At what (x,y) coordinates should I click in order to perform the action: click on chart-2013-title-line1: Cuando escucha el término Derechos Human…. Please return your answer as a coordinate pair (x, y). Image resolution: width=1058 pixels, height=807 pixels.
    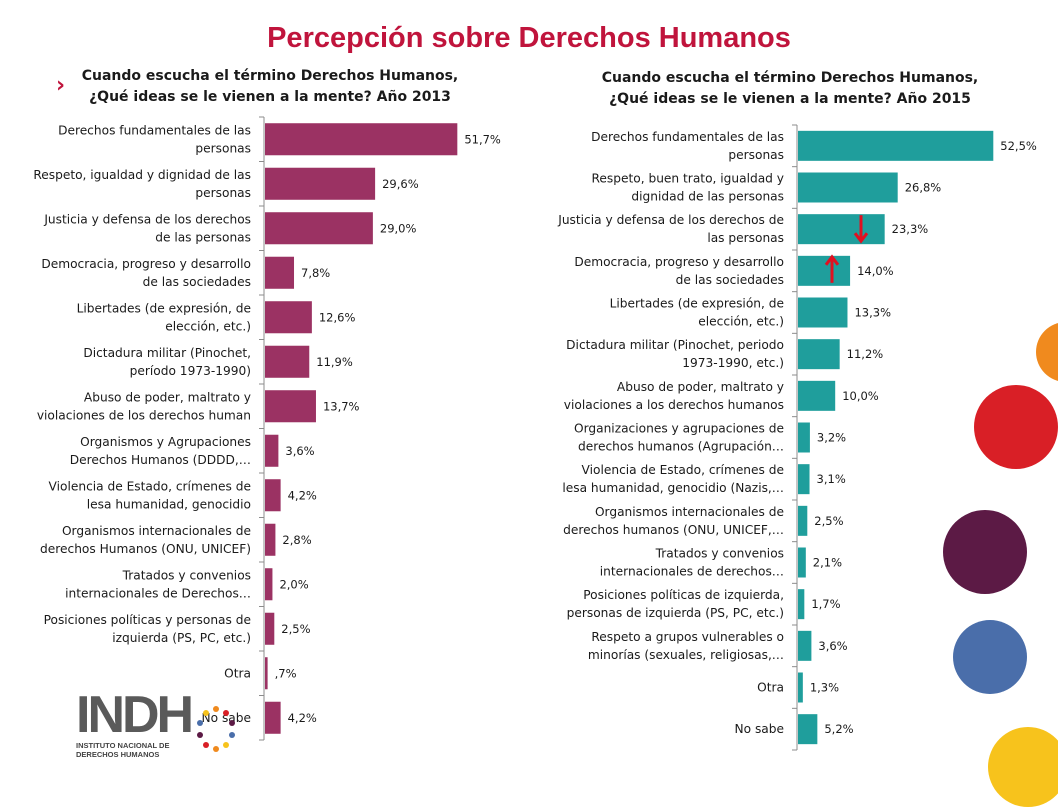
    Looking at the image, I should click on (270, 76).